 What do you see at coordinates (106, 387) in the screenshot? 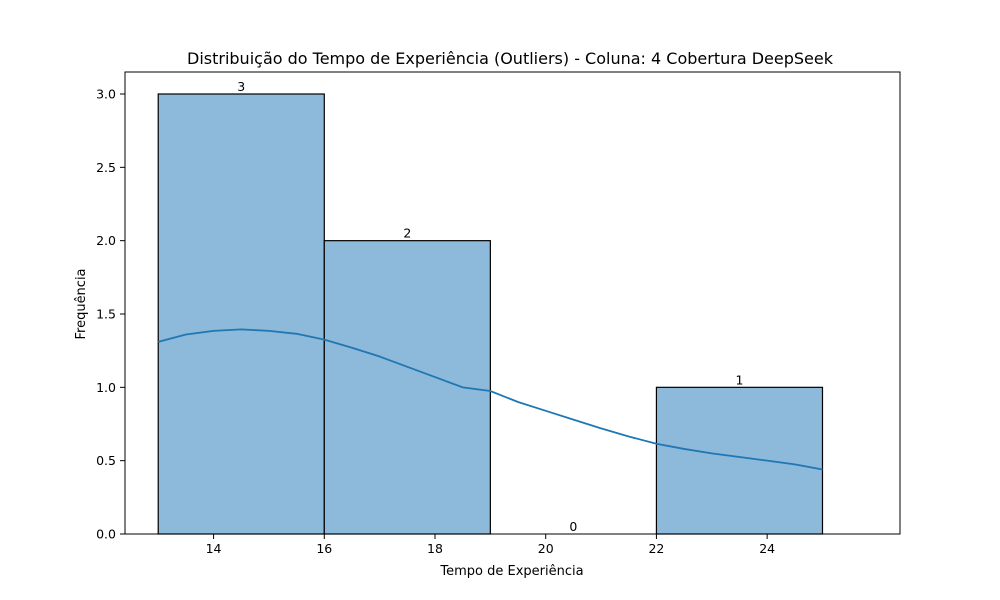
I see `y-tick-label: 1.0` at bounding box center [106, 387].